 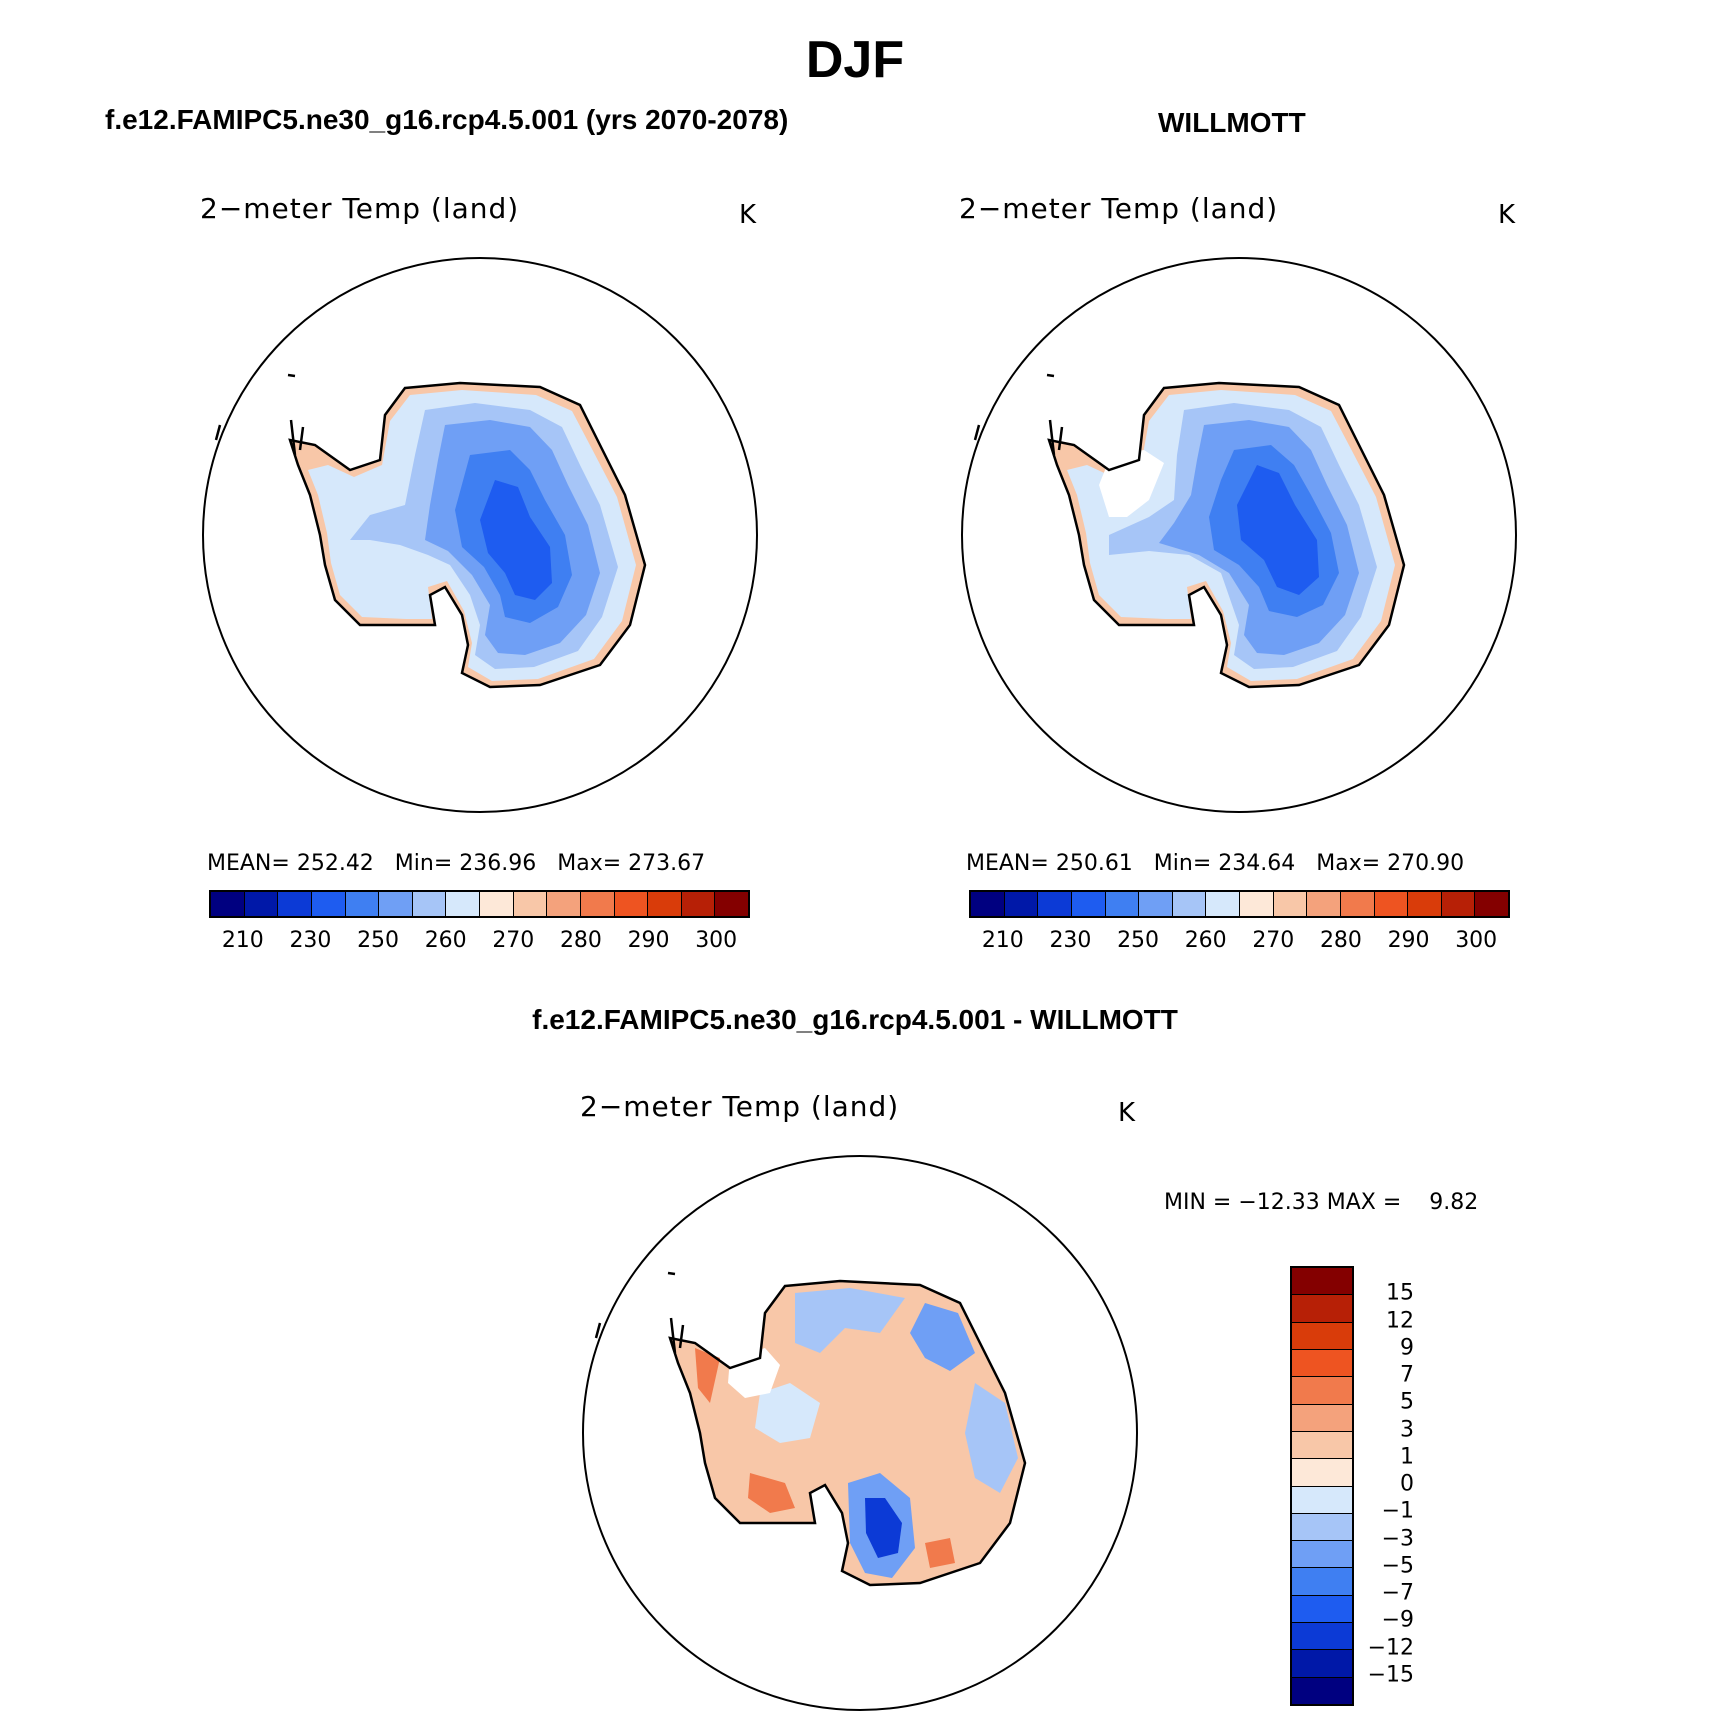 What do you see at coordinates (1070, 940) in the screenshot?
I see `colorbar-tick-label: 230` at bounding box center [1070, 940].